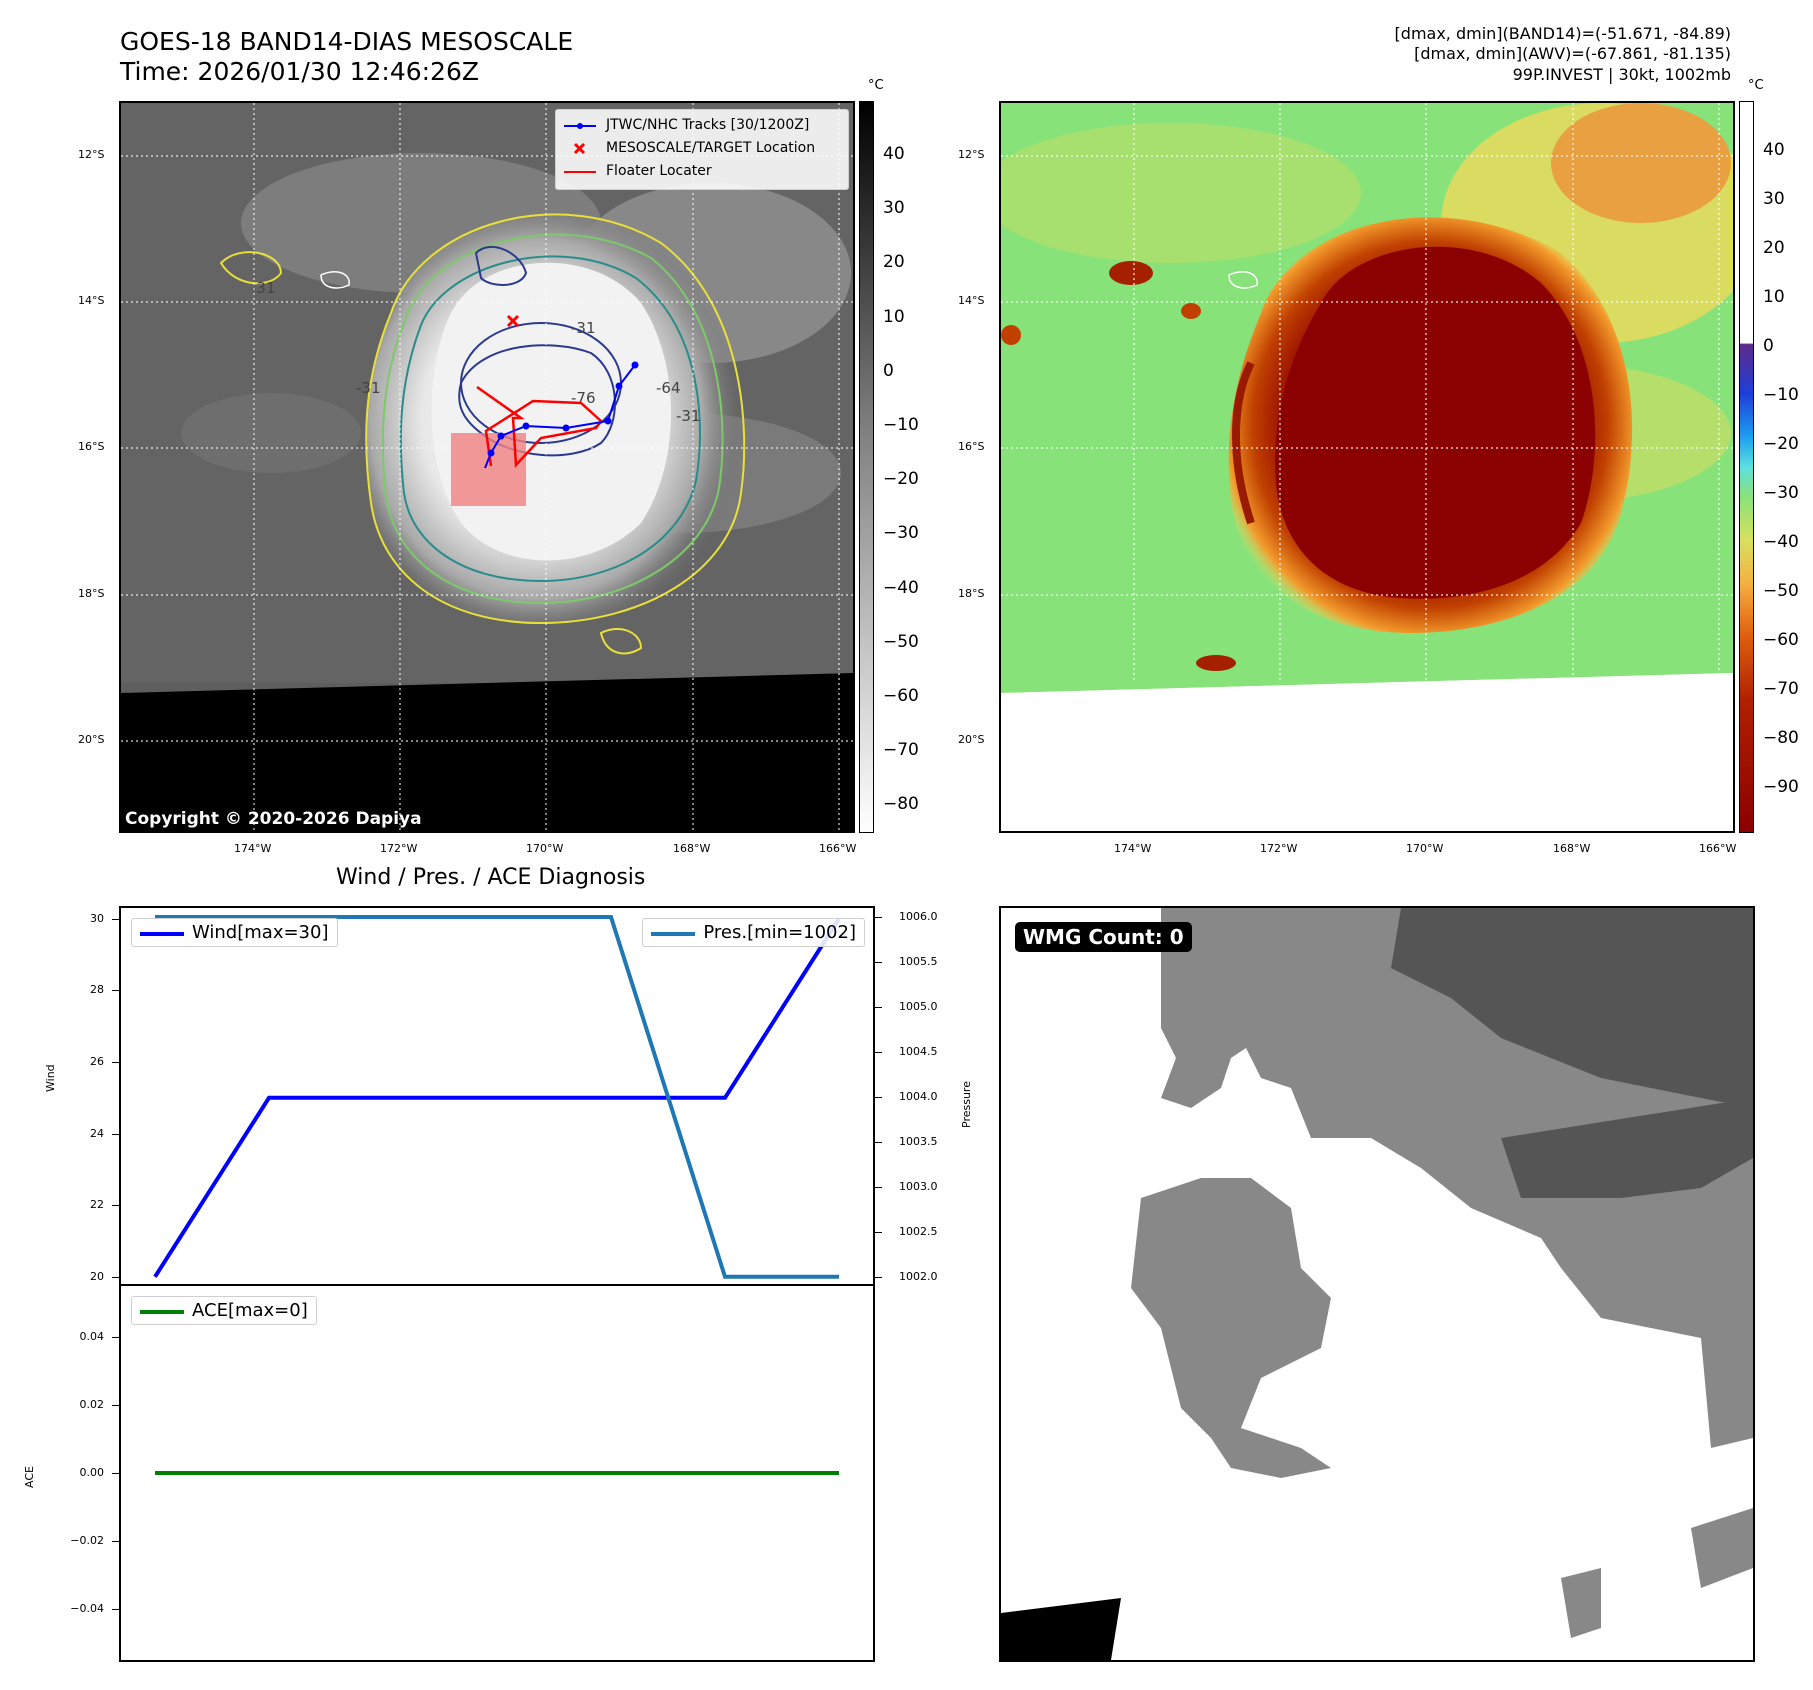 The height and width of the screenshot is (1690, 1813). Describe the element at coordinates (491, 877) in the screenshot. I see `diagnosis-title: Wind / Pres. / ACE Diagnosis` at that location.